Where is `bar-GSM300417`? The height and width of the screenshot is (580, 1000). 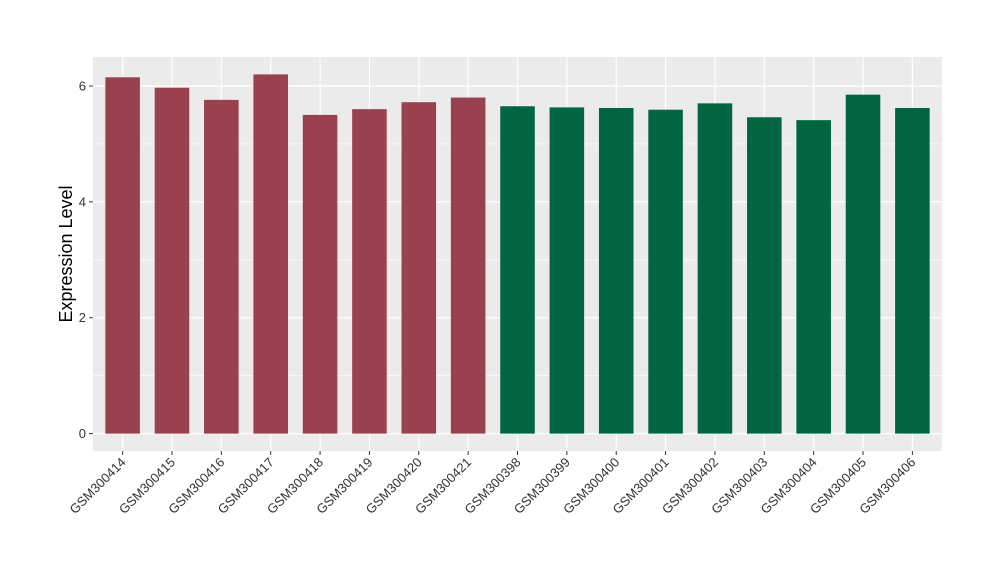
bar-GSM300417 is located at coordinates (270, 254).